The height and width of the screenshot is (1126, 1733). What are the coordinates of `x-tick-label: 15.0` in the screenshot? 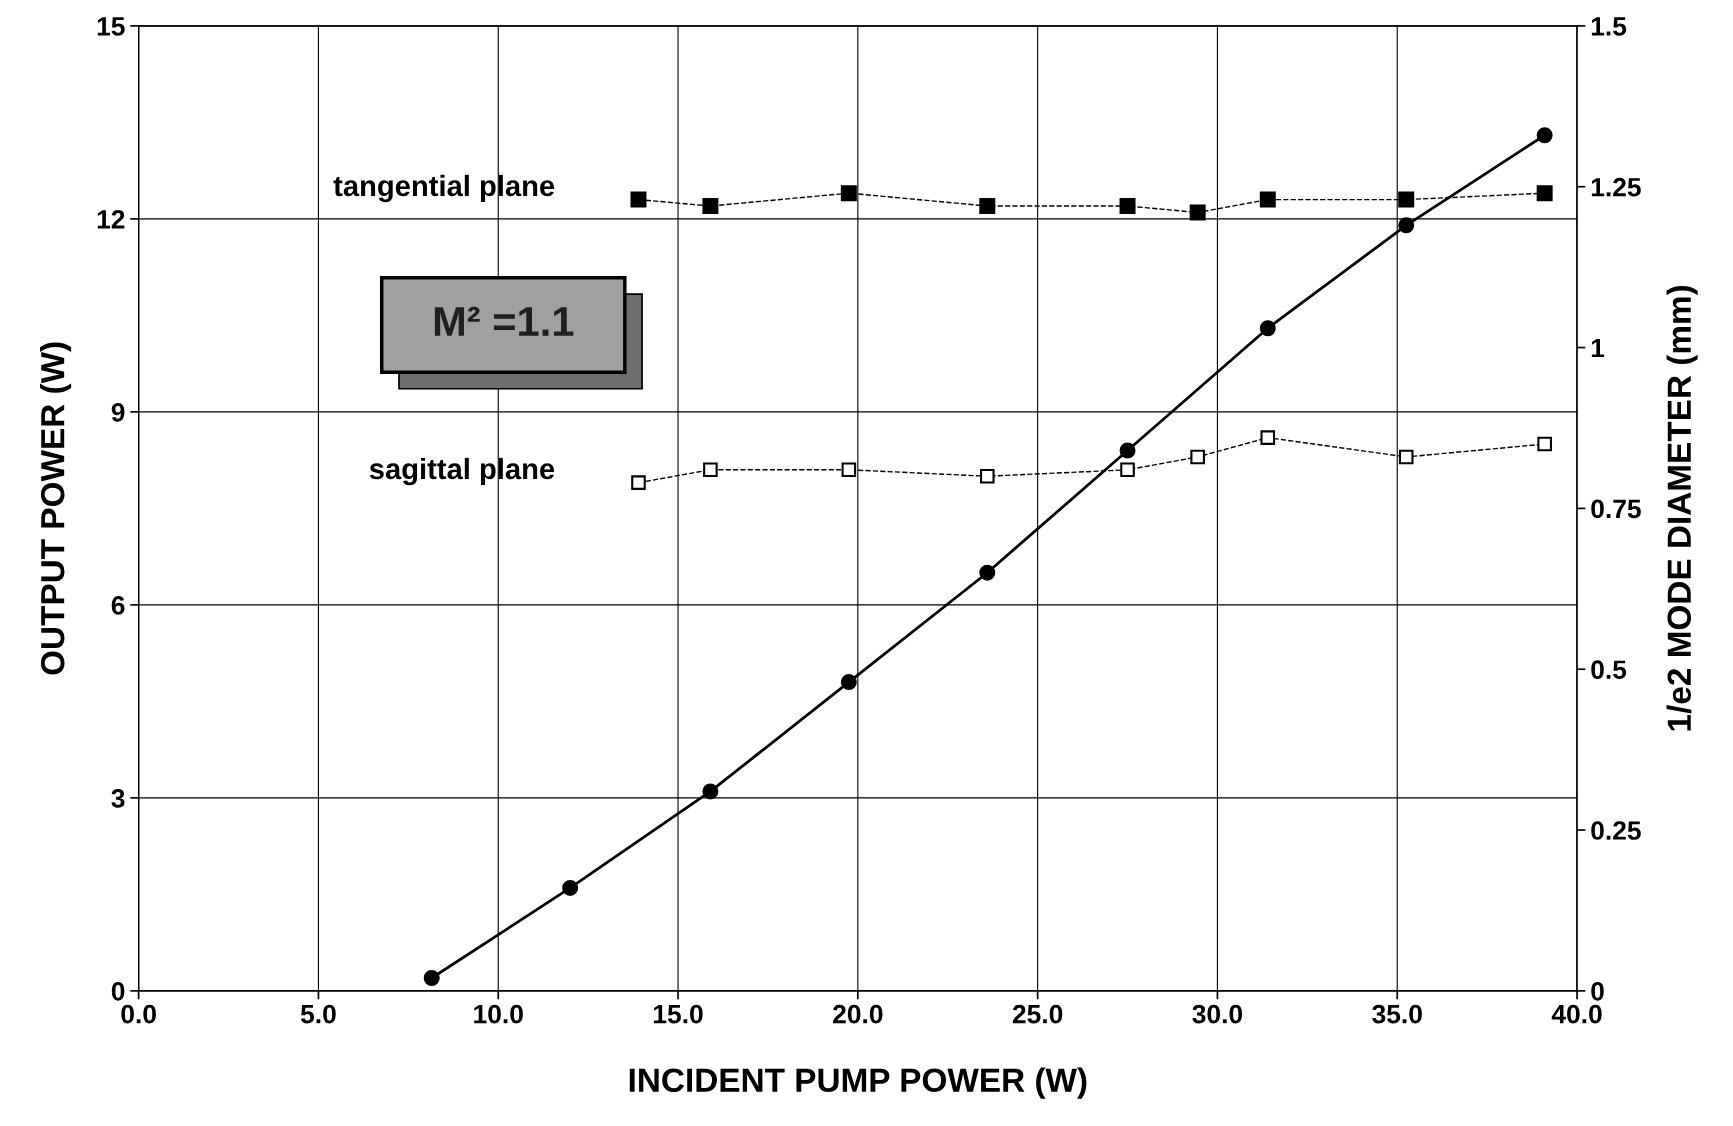 It's located at (678, 1014).